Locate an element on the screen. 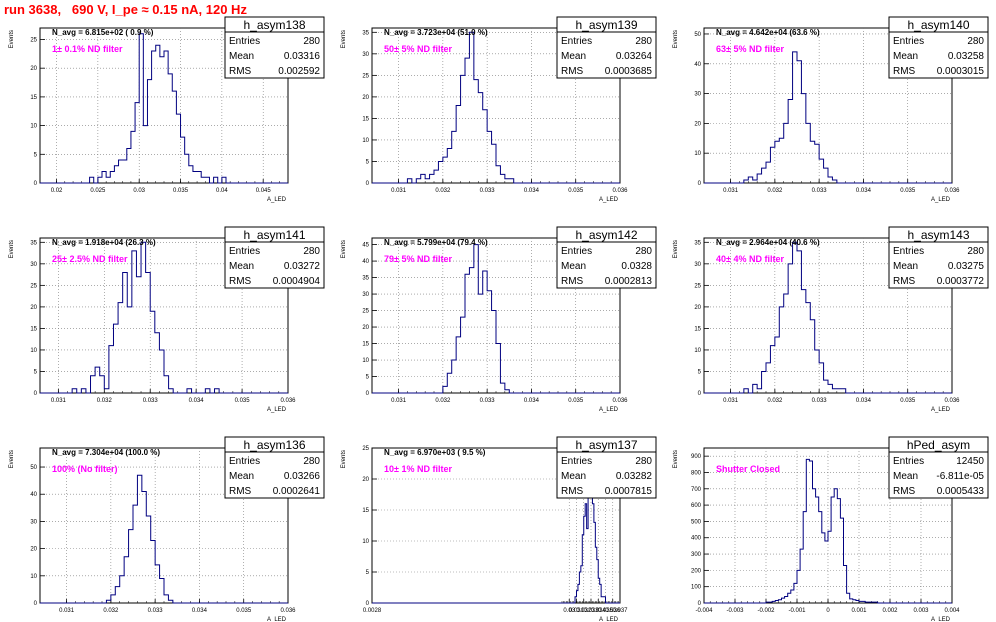  stats-value-mean: 0.0328 is located at coordinates (636, 266).